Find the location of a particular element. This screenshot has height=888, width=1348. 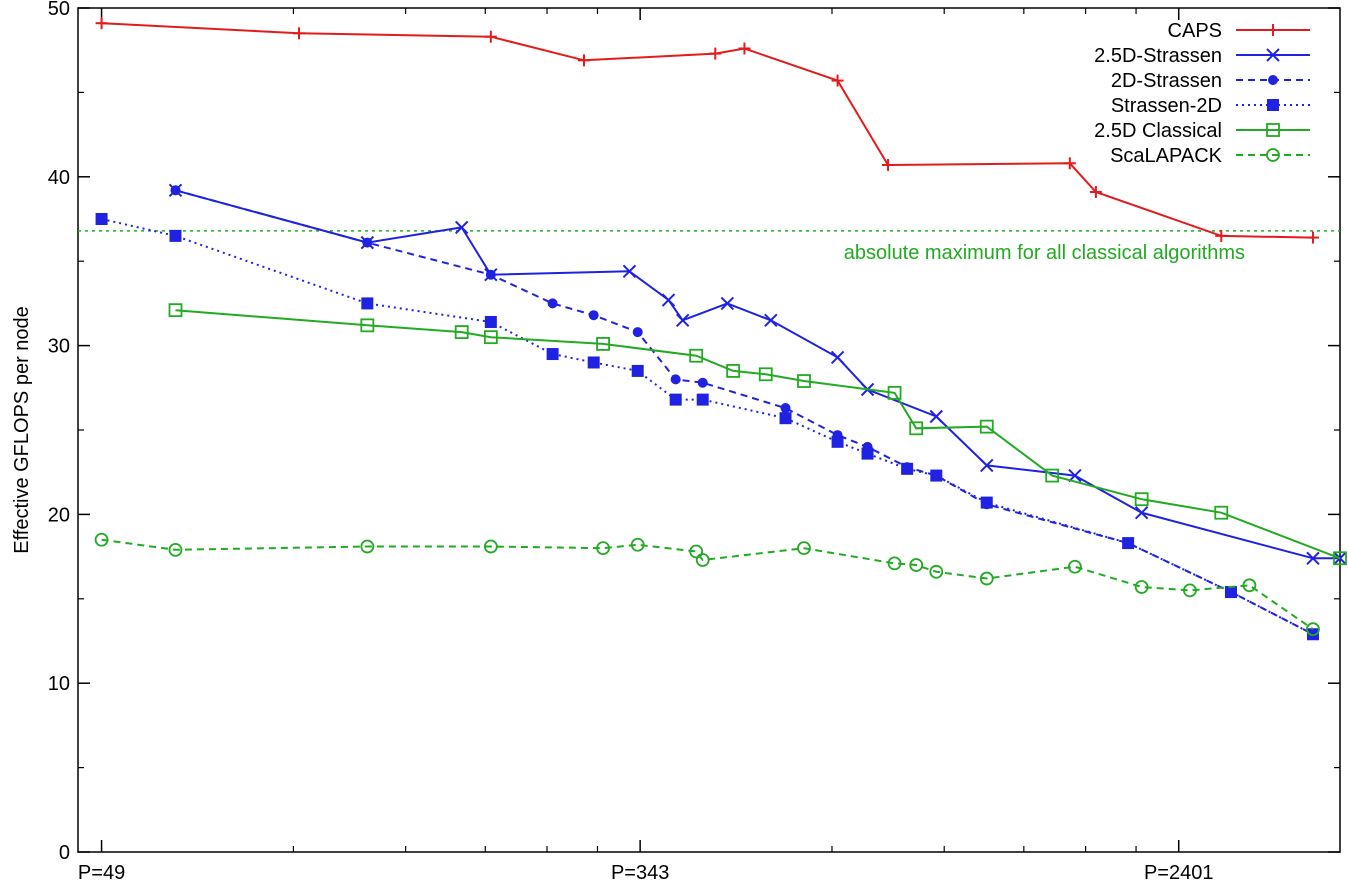

y-tick-label: 10 is located at coordinates (59, 684).